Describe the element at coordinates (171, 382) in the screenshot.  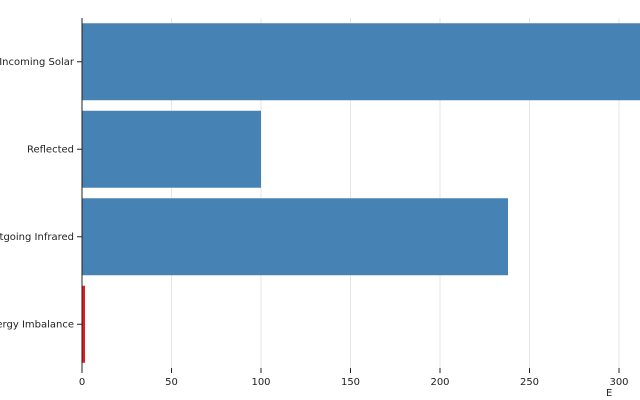
I see `x-tick-label: 50` at that location.